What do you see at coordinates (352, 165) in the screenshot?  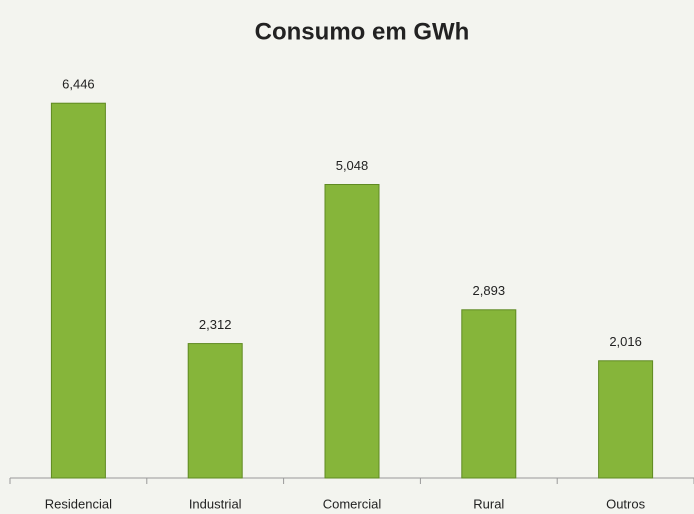 I see `data-label: 5,048` at bounding box center [352, 165].